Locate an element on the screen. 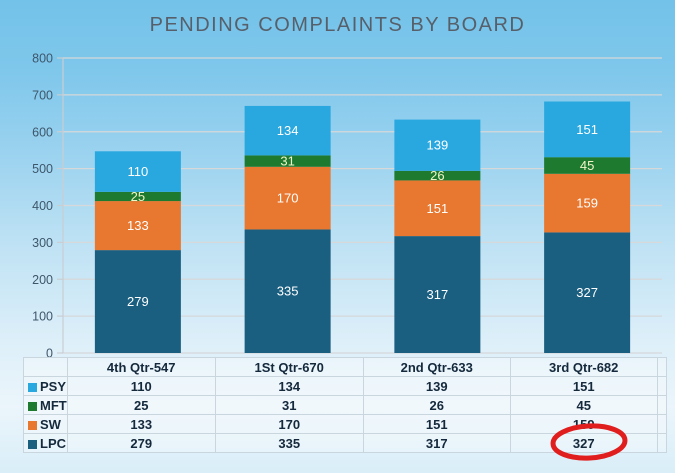 The height and width of the screenshot is (473, 675). bar-segment-label: 327 is located at coordinates (587, 292).